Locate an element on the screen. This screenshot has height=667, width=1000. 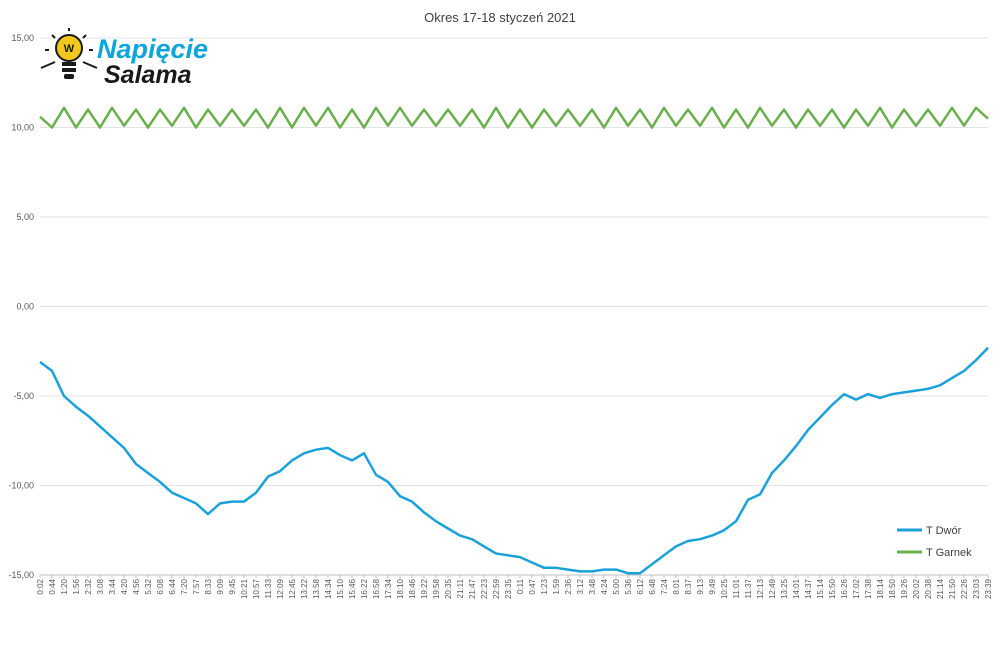
x-tick-label: 11:01 is located at coordinates (736, 588).